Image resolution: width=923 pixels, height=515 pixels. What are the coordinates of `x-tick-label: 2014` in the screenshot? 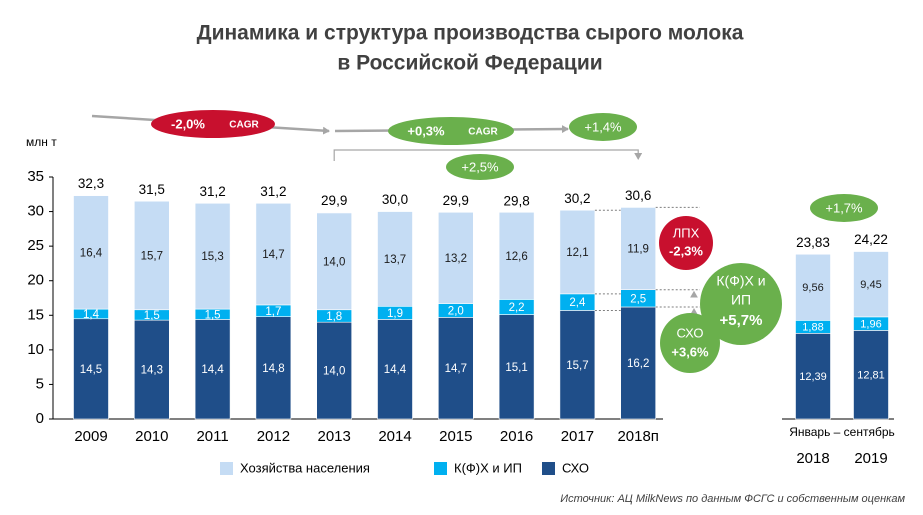 It's located at (394, 436).